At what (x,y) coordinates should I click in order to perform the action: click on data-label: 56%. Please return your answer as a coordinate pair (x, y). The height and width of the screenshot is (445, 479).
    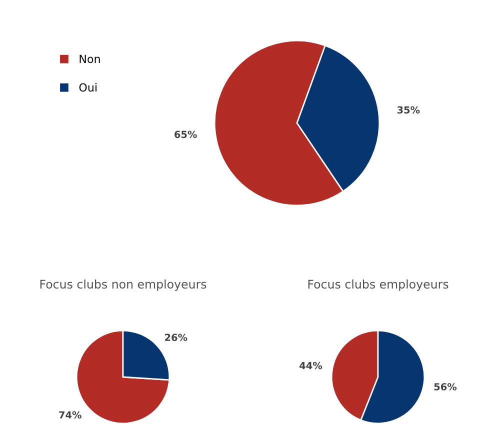
    Looking at the image, I should click on (445, 386).